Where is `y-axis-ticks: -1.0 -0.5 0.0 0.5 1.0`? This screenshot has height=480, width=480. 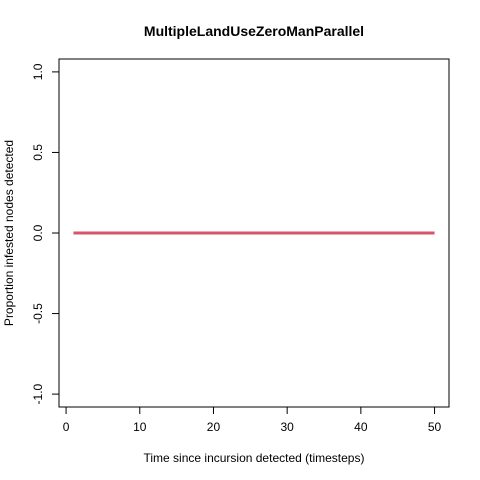 y-axis-ticks: -1.0 -0.5 0.0 0.5 1.0 is located at coordinates (45, 233).